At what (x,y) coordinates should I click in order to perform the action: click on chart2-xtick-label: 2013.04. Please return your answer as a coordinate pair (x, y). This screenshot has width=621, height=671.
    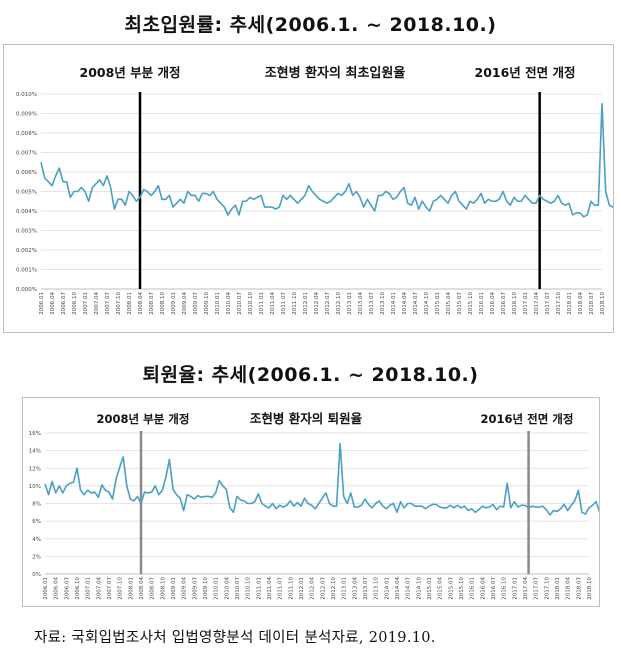
    Looking at the image, I should click on (355, 588).